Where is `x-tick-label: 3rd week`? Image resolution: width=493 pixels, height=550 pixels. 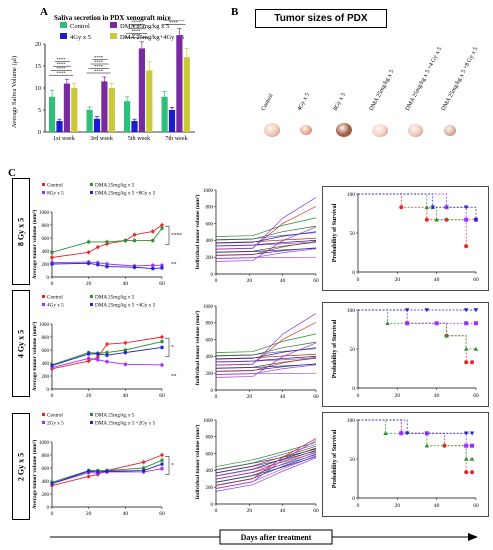
x-tick-label: 3rd week is located at coordinates (102, 138).